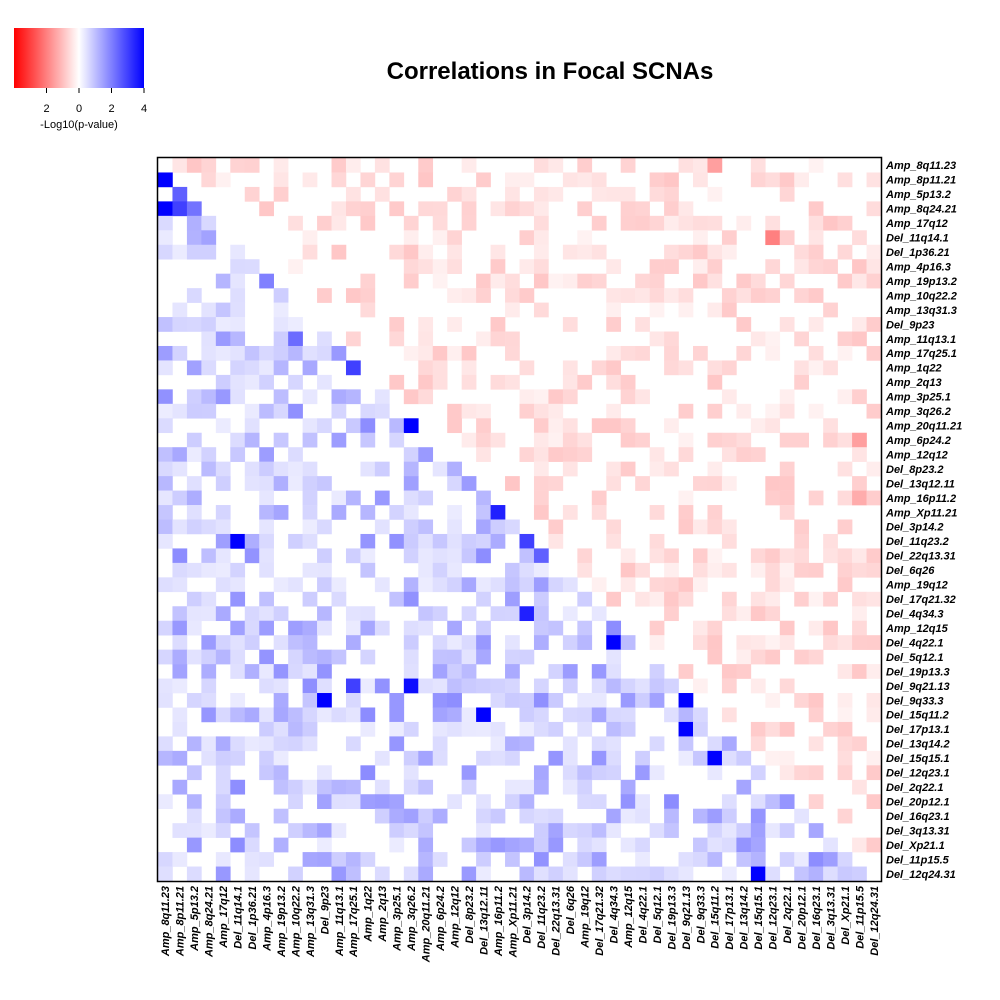 The width and height of the screenshot is (1000, 1000). Describe the element at coordinates (484, 920) in the screenshot. I see `column-label: Del_13q12.11` at that location.